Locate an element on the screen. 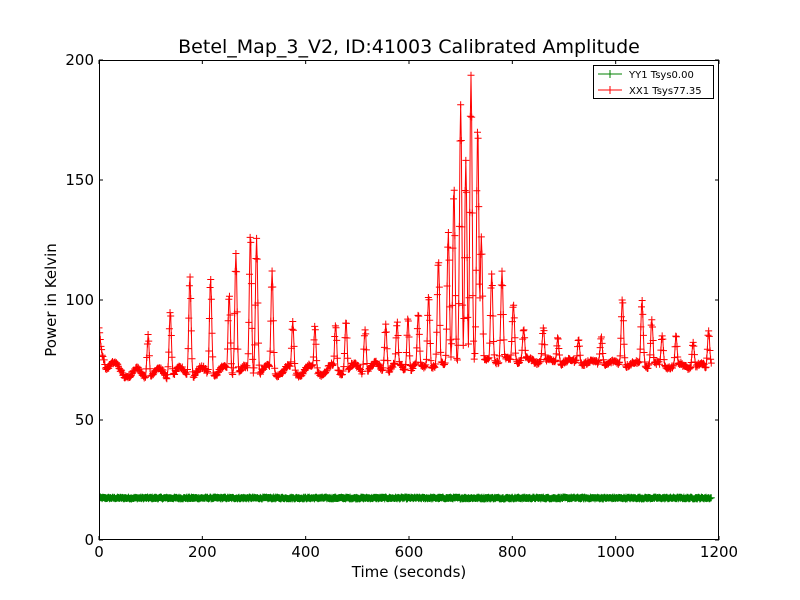  x-tick-label: 800 is located at coordinates (512, 552).